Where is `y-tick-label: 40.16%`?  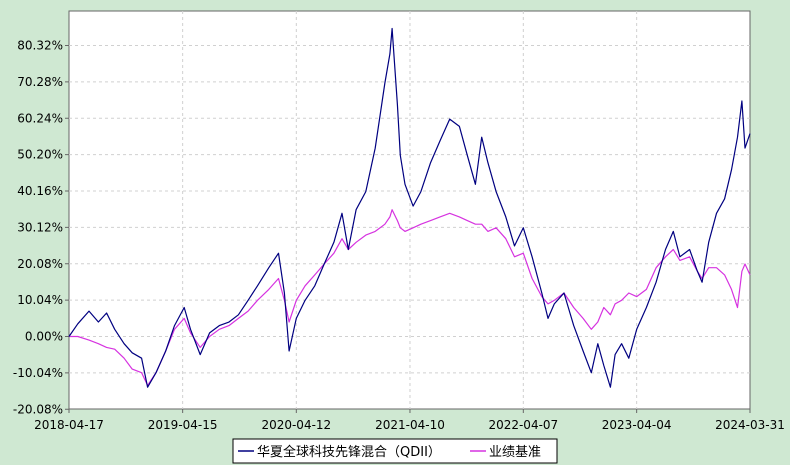
y-tick-label: 40.16% is located at coordinates (40, 191).